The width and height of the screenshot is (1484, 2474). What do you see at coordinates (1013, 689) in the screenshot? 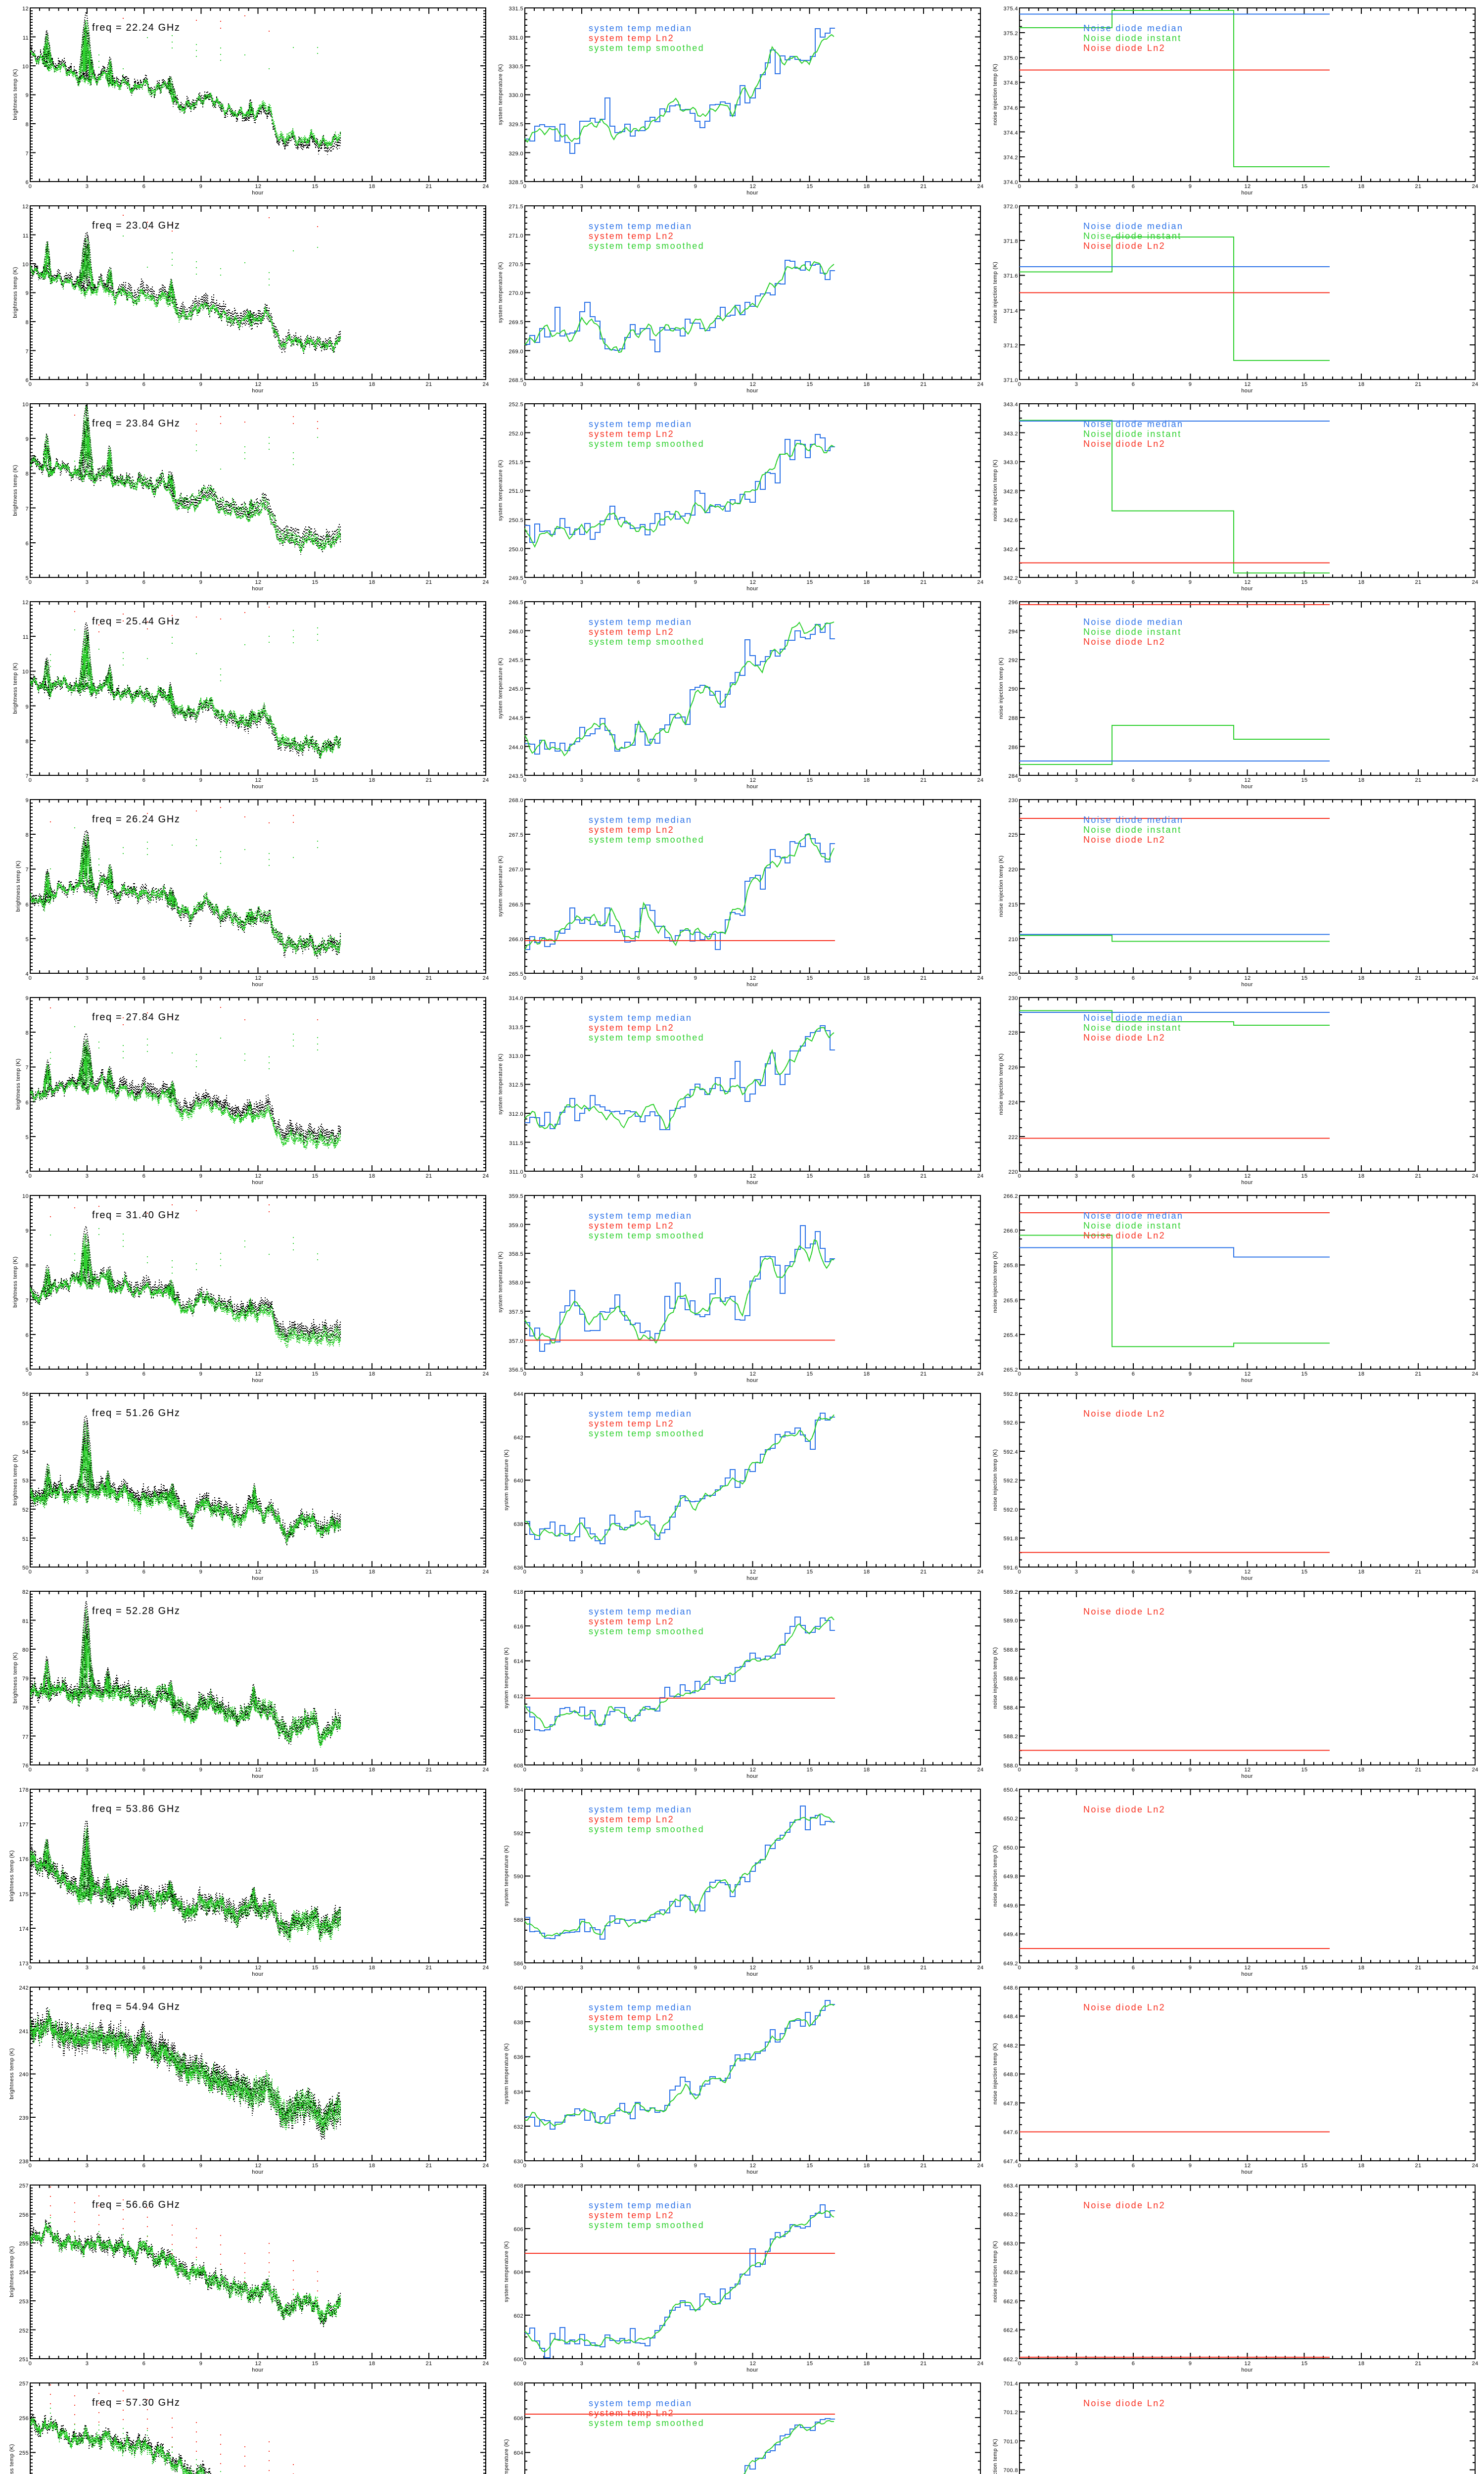
I see `svg-text: 290` at bounding box center [1013, 689].